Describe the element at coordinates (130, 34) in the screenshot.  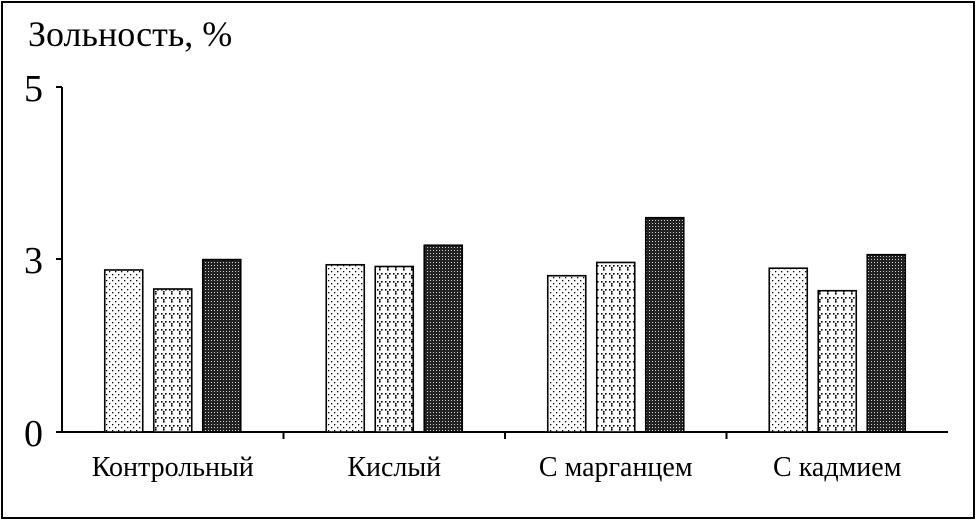
I see `y-axis-title: Зольность, %` at that location.